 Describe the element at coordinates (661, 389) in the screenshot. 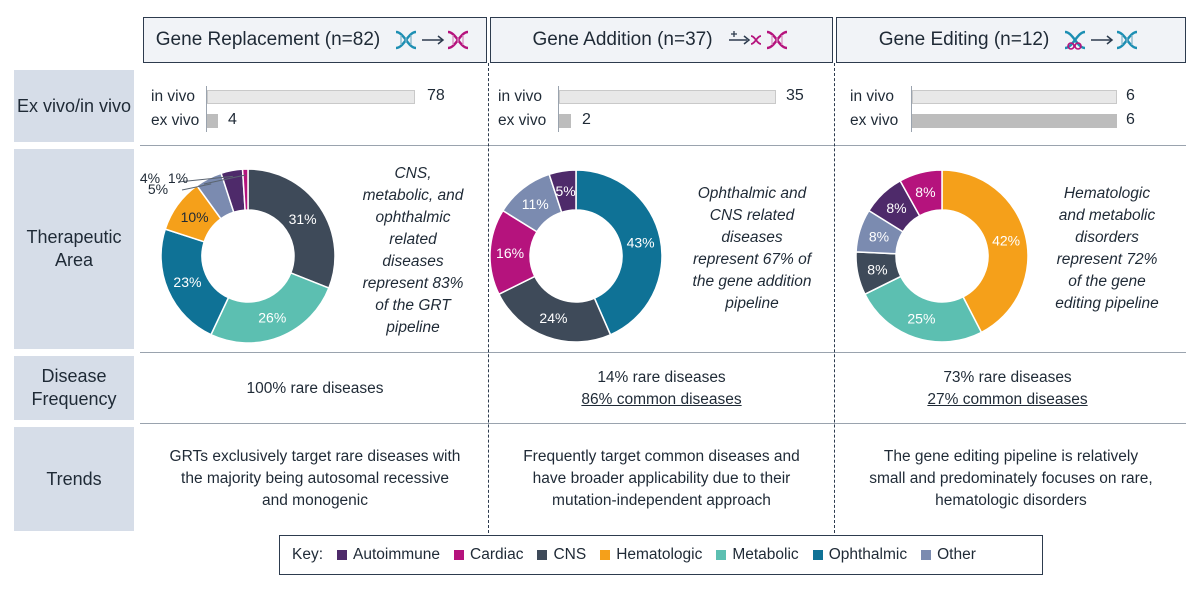

I see `frequency-cell: 14% rare diseases 86% common diseases` at that location.